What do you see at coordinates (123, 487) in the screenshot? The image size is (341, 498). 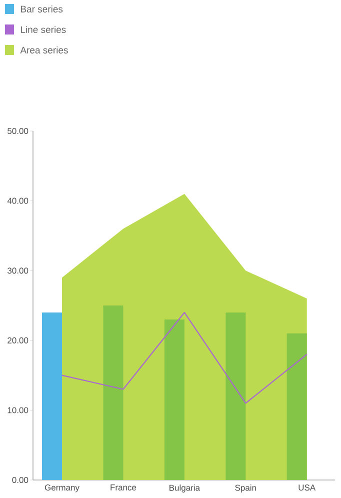 I see `x-tick-label: France` at bounding box center [123, 487].